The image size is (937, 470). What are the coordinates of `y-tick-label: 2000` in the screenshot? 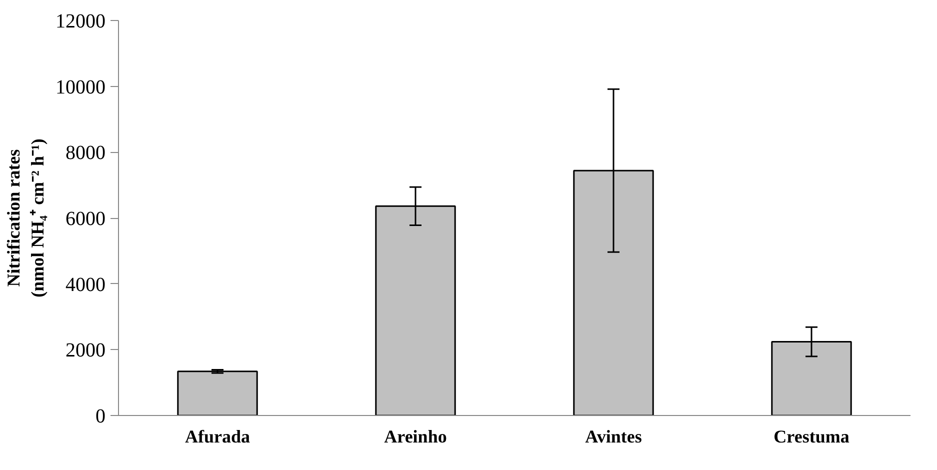 It's located at (86, 351).